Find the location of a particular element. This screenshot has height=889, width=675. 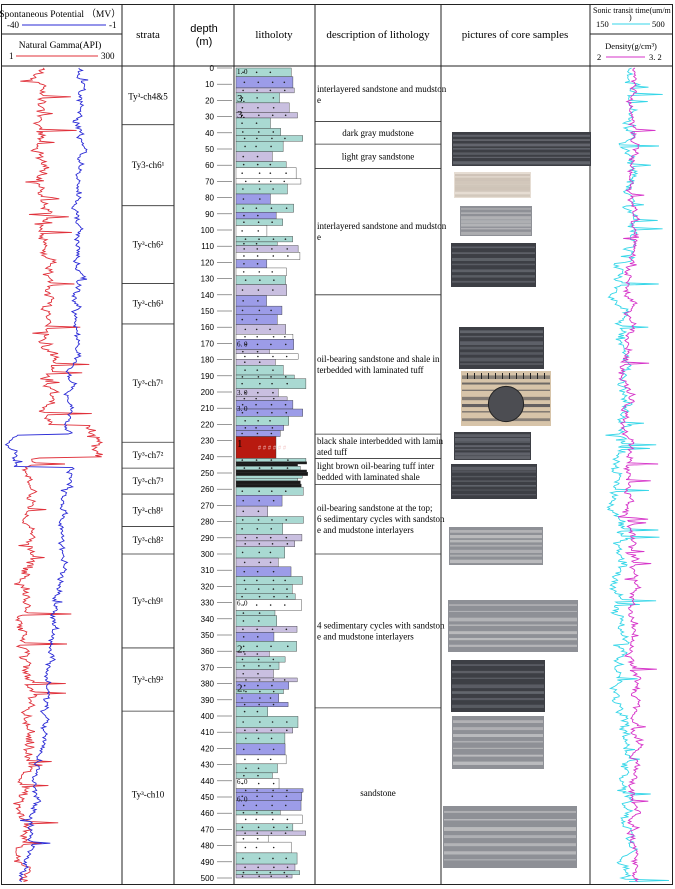

strata-label: Ty³-ch9¹ is located at coordinates (148, 601).